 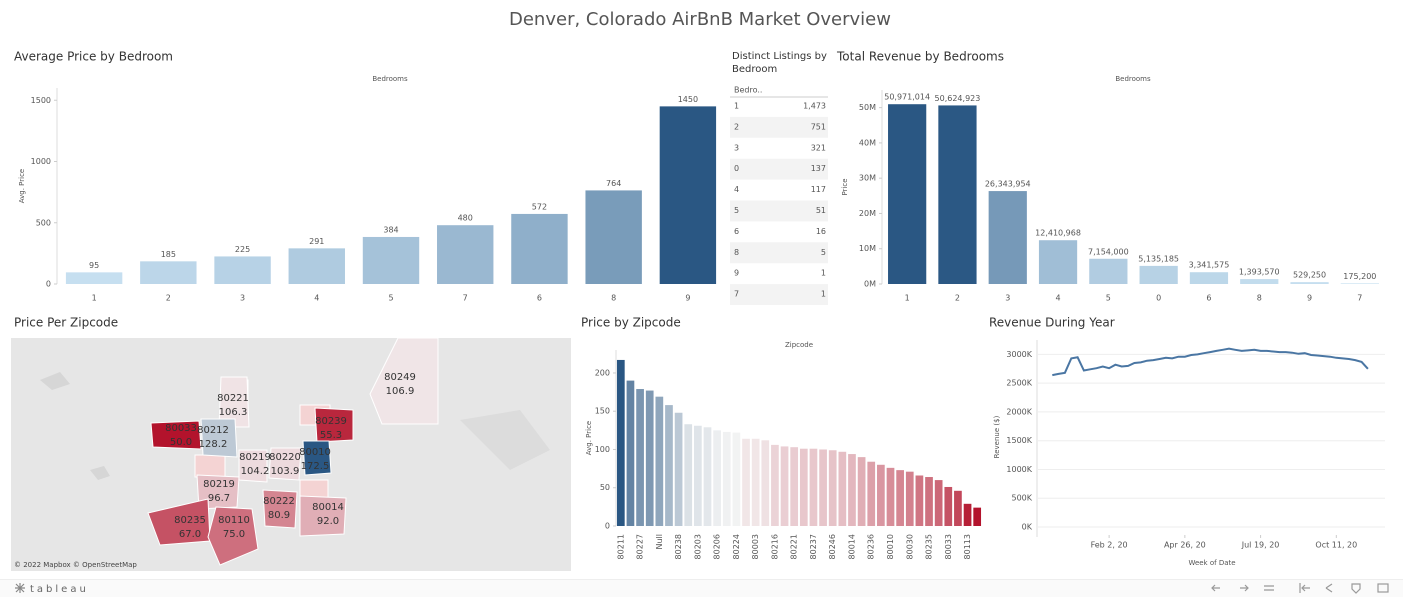 I want to click on zip-label: 80222, so click(x=279, y=501).